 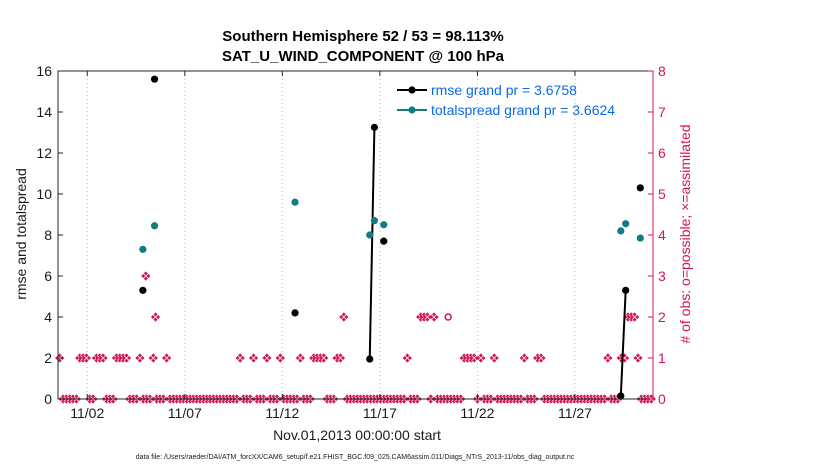 What do you see at coordinates (662, 235) in the screenshot?
I see `y-right-tick-label: 4` at bounding box center [662, 235].